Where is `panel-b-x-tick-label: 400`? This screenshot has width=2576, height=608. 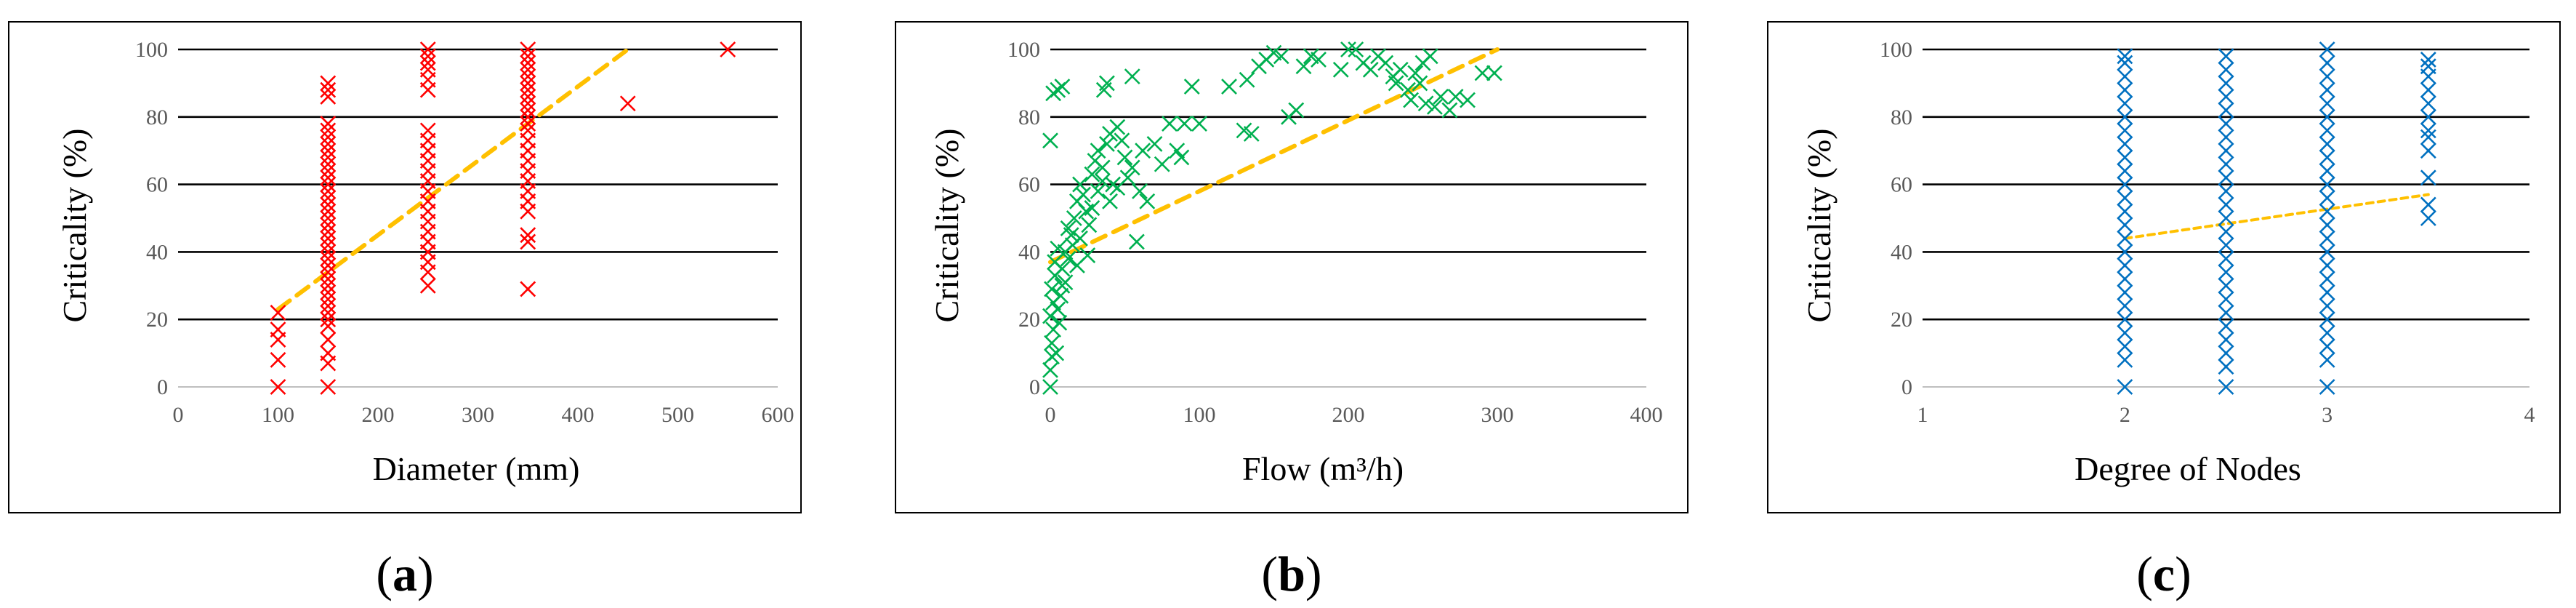
panel-b-x-tick-label: 400 is located at coordinates (1646, 415).